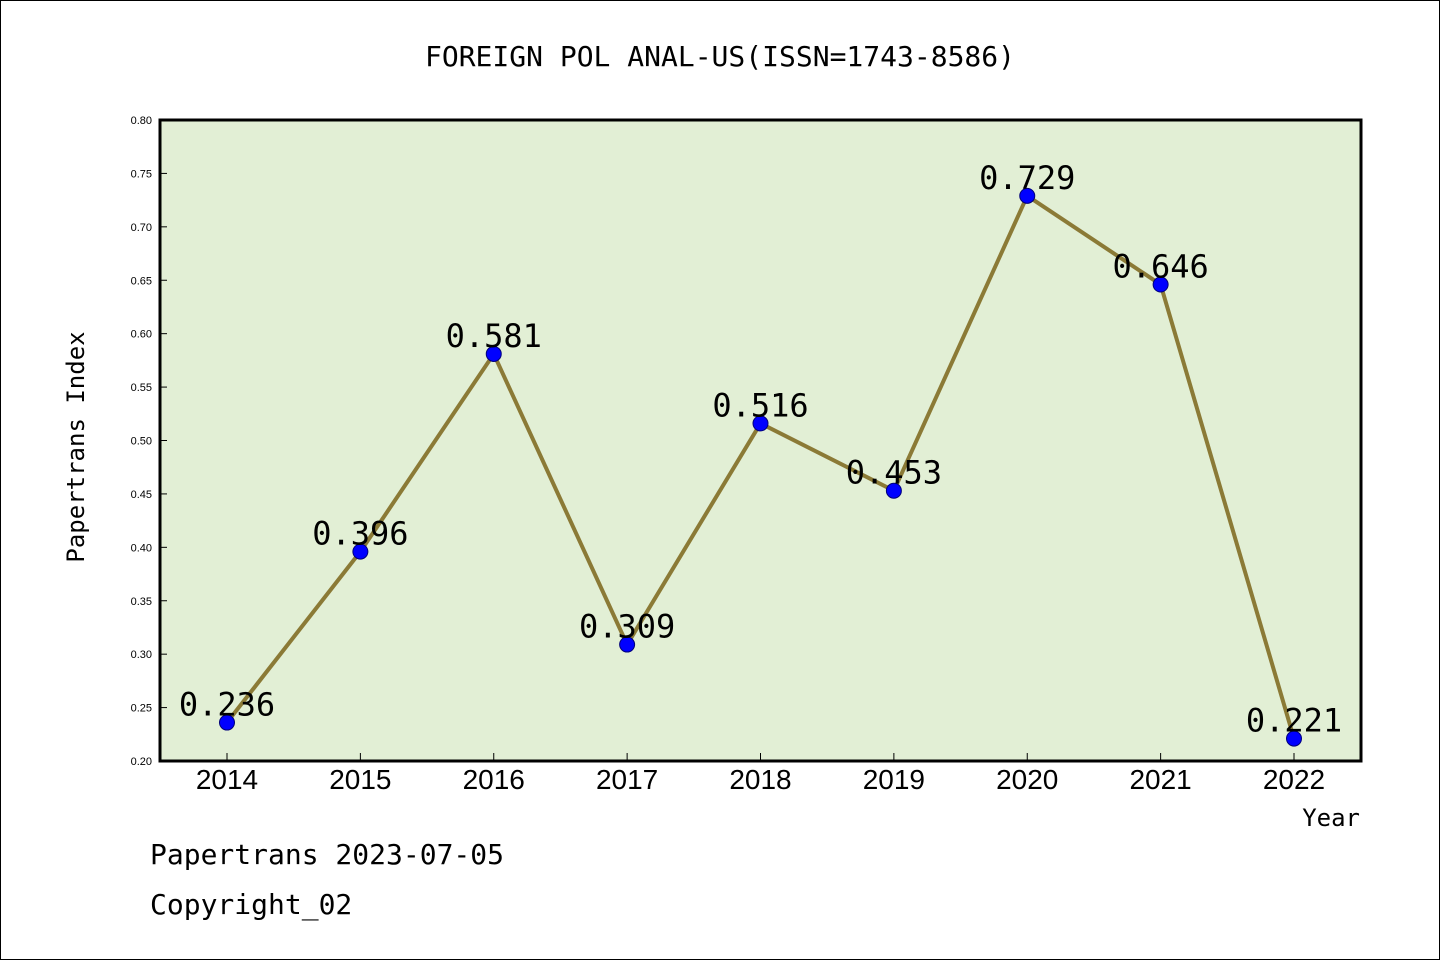  What do you see at coordinates (360, 534) in the screenshot?
I see `data-label: 0.396` at bounding box center [360, 534].